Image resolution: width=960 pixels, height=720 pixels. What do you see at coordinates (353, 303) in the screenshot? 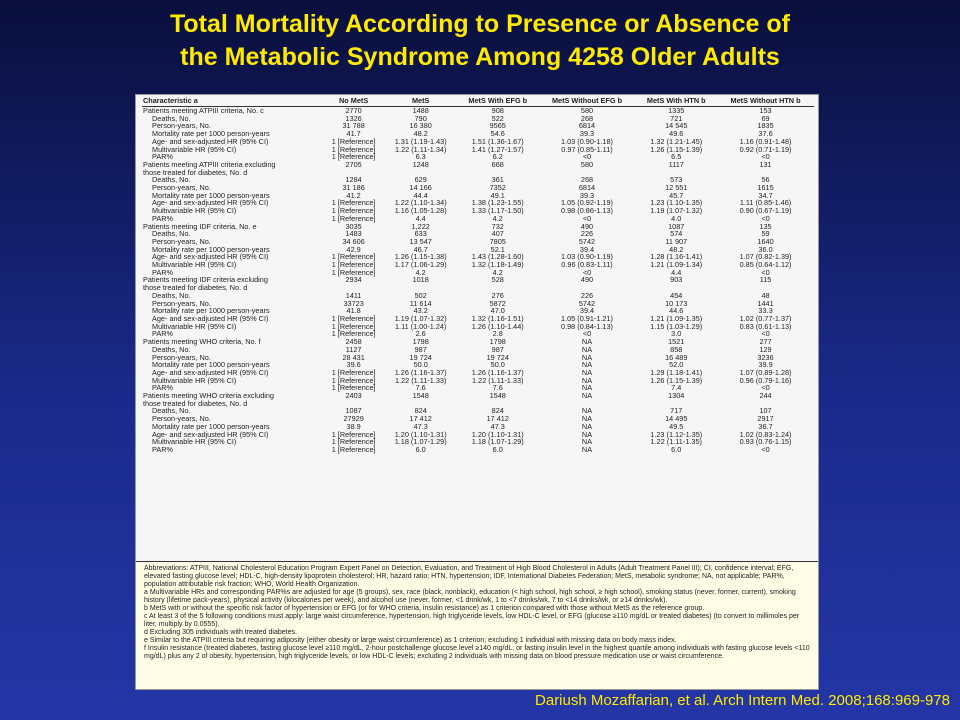
I see `table-cell: 33723` at bounding box center [353, 303].